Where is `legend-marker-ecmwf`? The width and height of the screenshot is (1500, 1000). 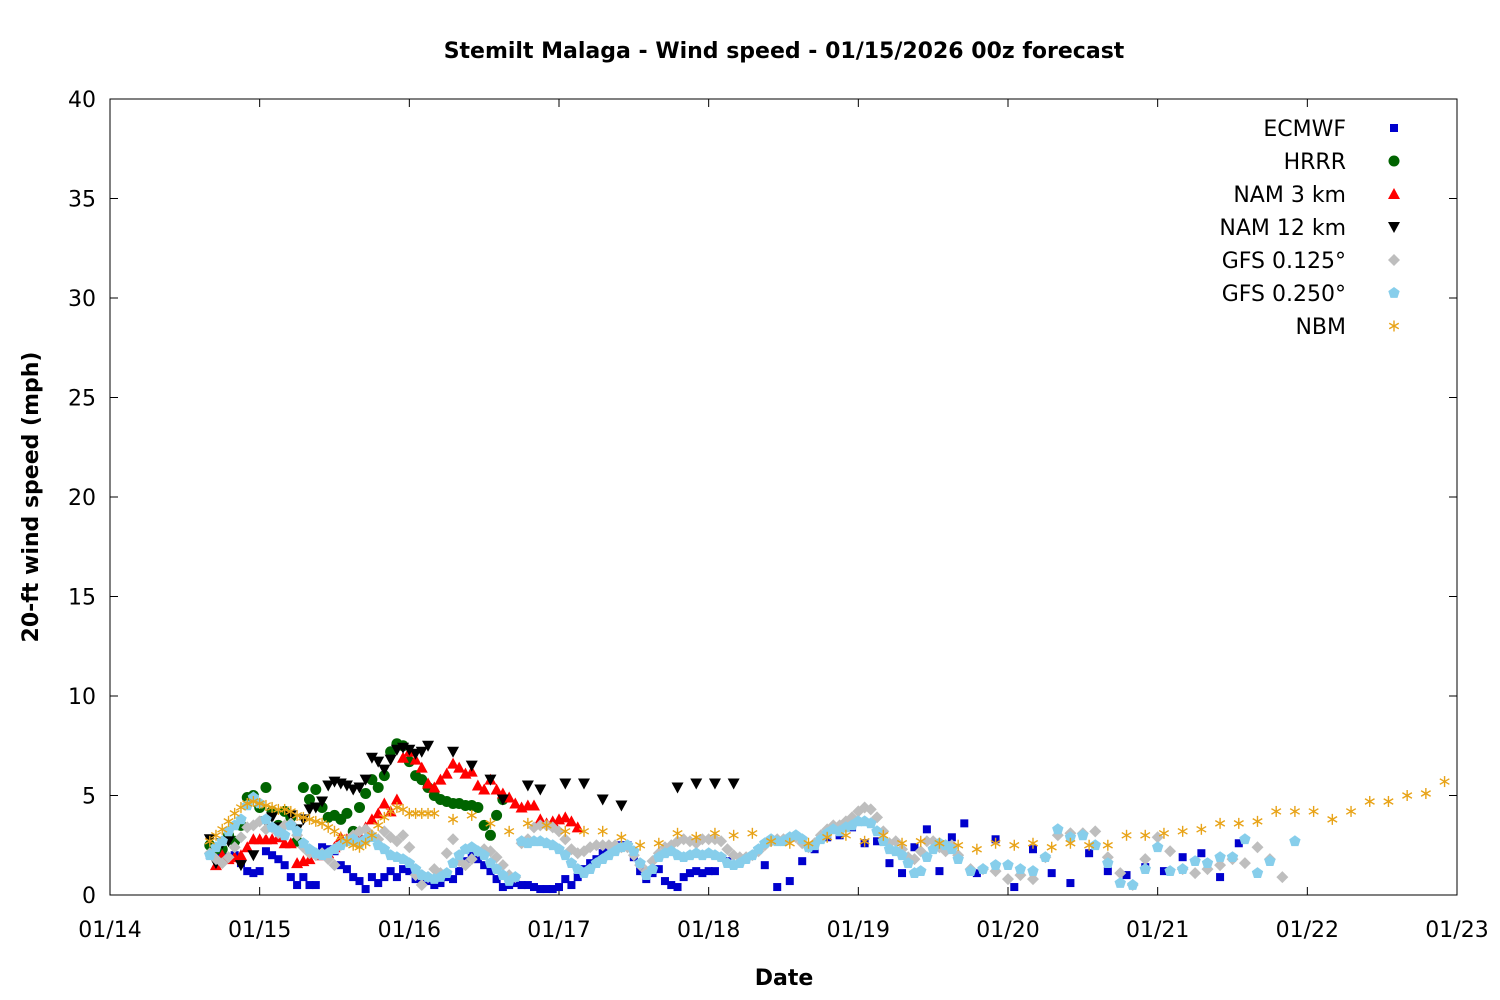 legend-marker-ecmwf is located at coordinates (1394, 128).